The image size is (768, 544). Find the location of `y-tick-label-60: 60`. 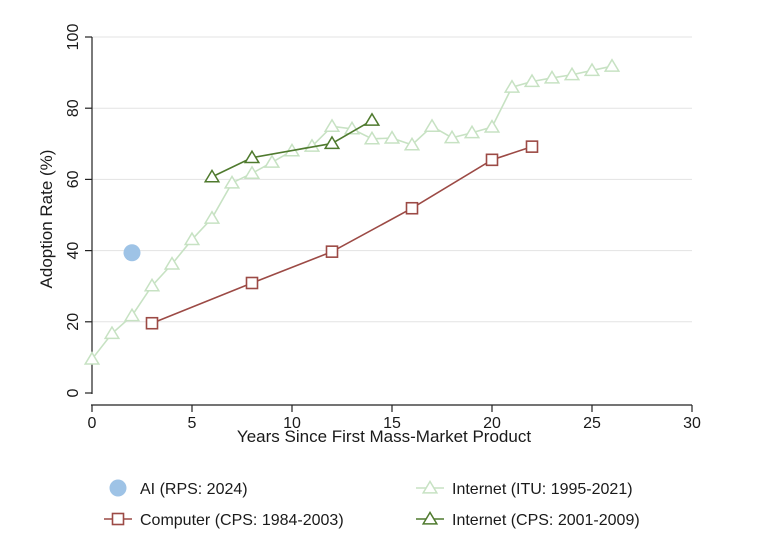

y-tick-label-60: 60 is located at coordinates (73, 179).